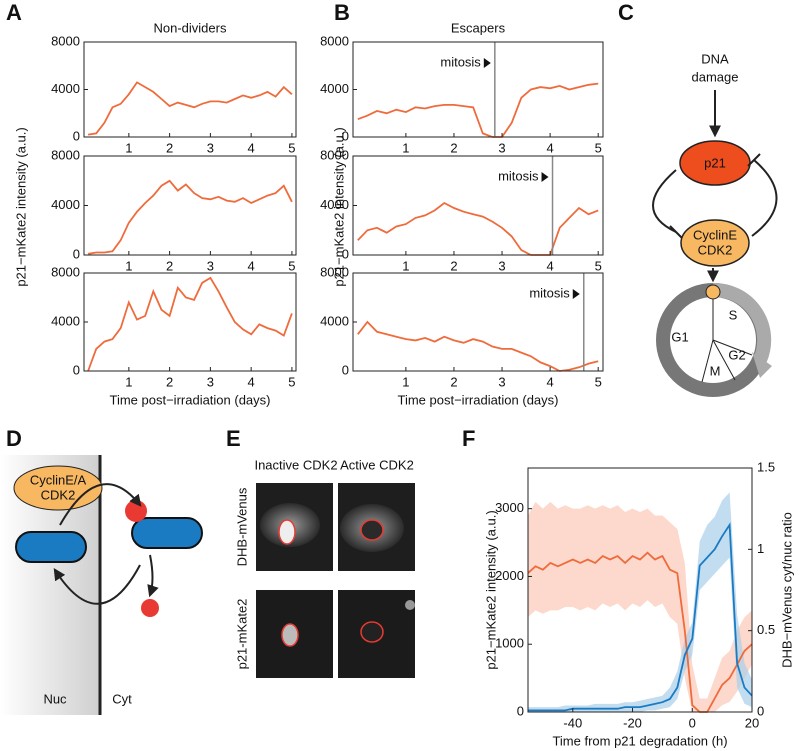 The image size is (800, 751). Describe the element at coordinates (545, 177) in the screenshot. I see `annotation-arrow` at that location.